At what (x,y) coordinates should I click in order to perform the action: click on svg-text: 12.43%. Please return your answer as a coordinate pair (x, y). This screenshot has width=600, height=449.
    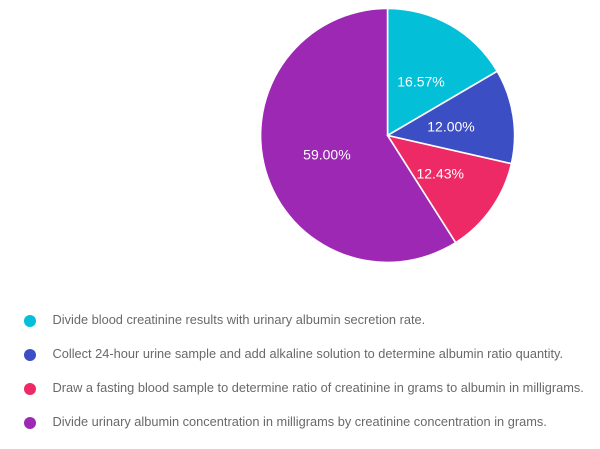
    Looking at the image, I should click on (439, 173).